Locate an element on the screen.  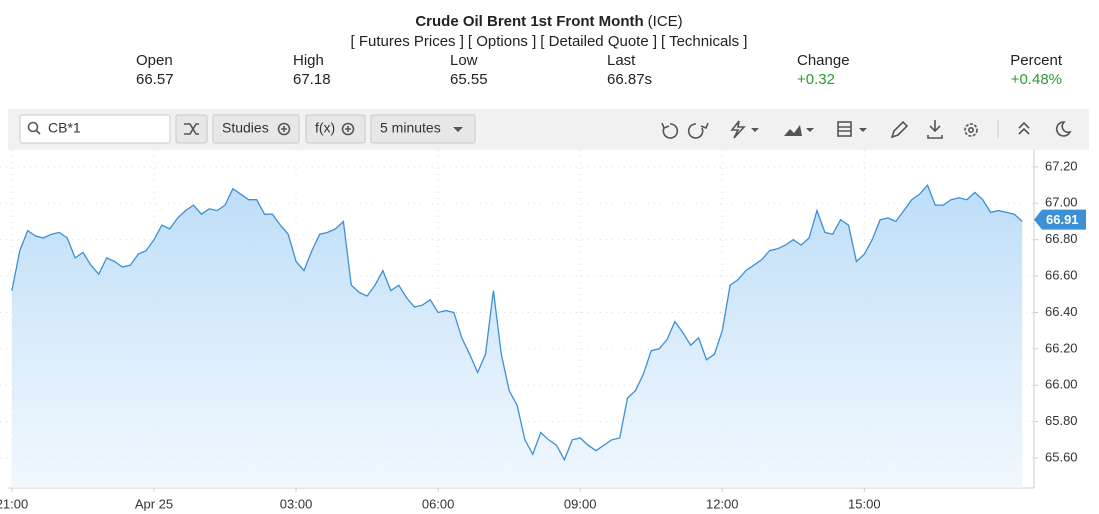
y-tick-label: 66.60 is located at coordinates (1061, 275).